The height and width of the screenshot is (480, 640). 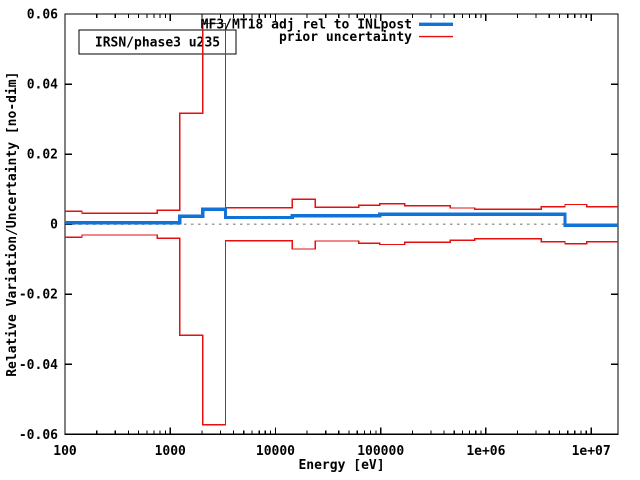 I want to click on x-tick-label: 1e+06, so click(x=485, y=451).